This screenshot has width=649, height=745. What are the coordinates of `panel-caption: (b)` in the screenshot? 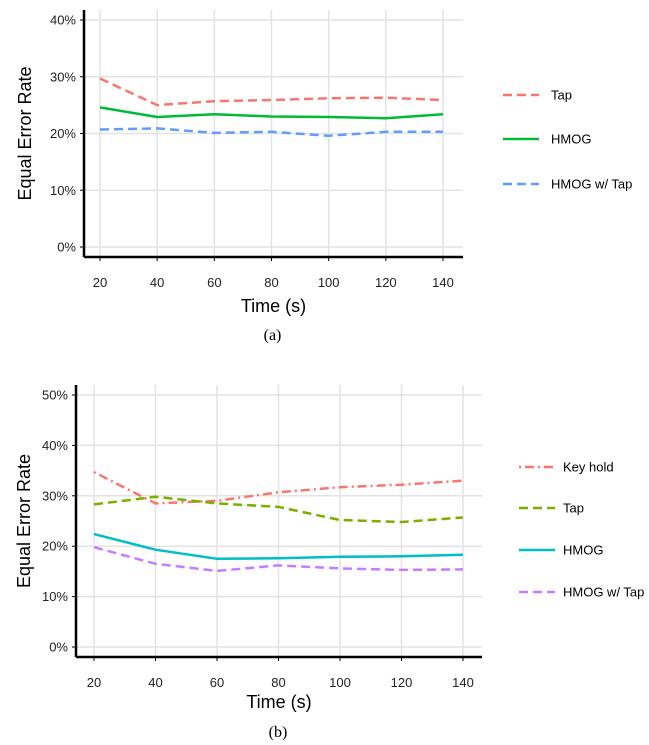 It's located at (278, 732).